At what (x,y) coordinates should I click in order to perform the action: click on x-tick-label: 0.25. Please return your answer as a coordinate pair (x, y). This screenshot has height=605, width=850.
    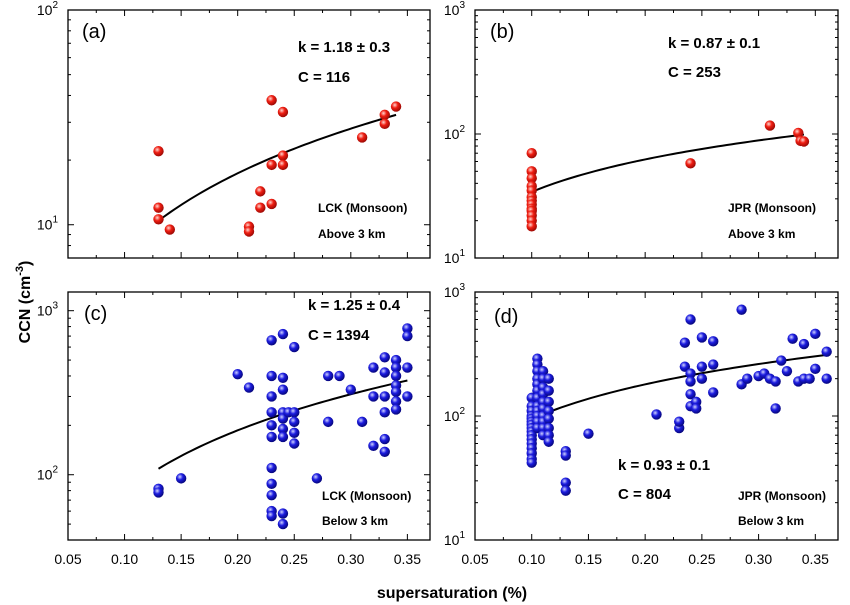
    Looking at the image, I should click on (294, 559).